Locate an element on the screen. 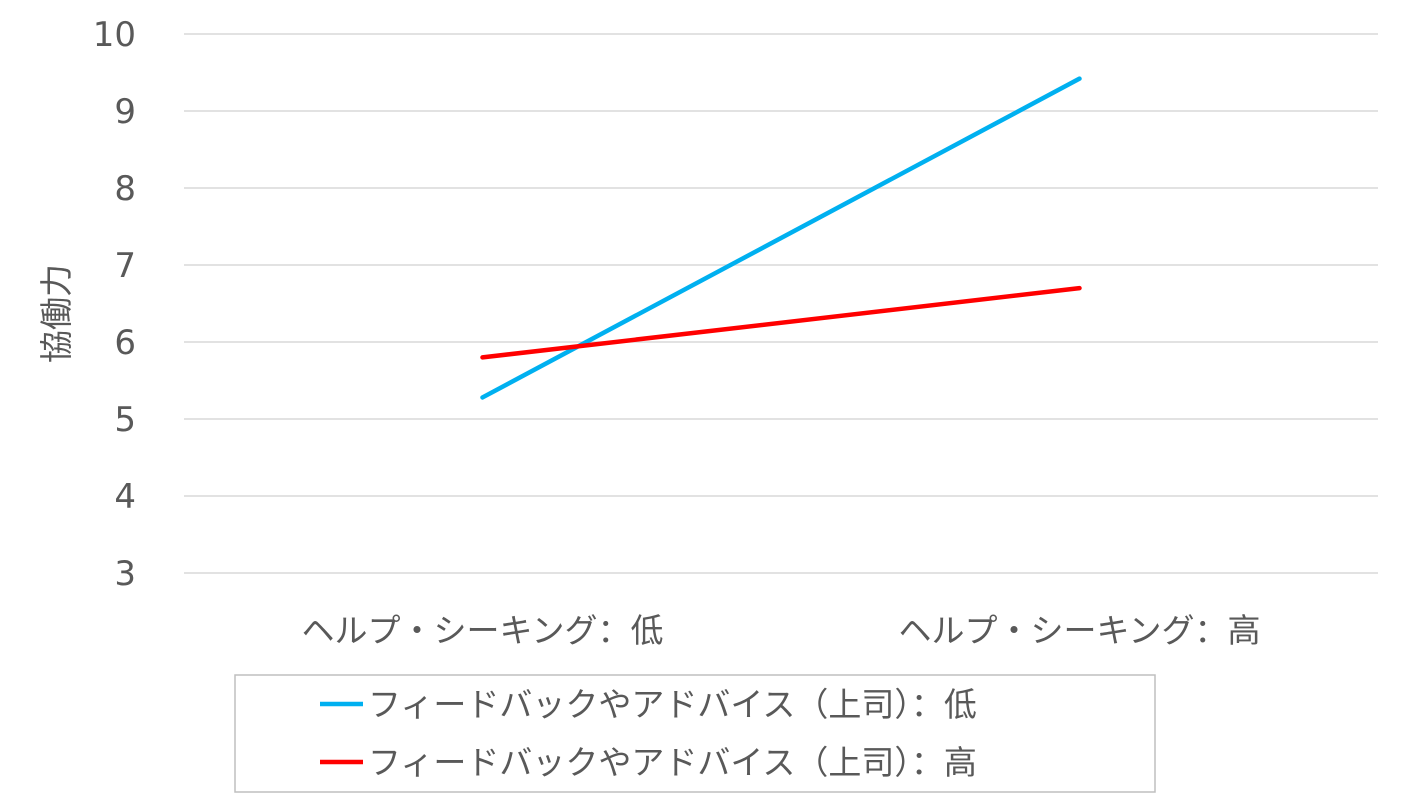  y-tick-label: 8 is located at coordinates (125, 189).